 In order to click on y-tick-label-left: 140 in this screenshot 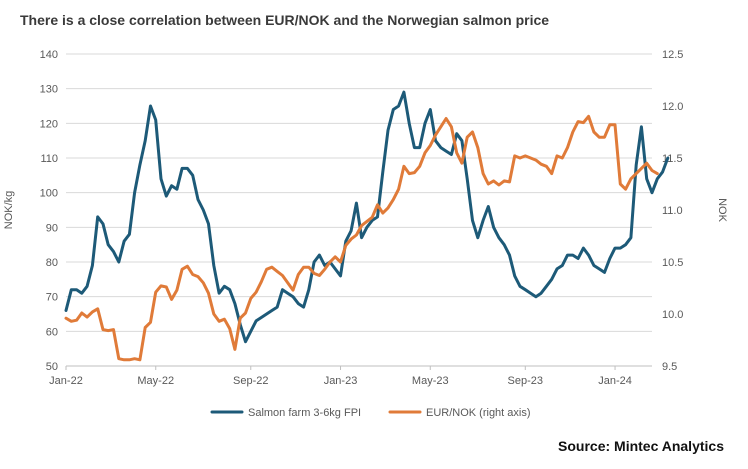, I will do `click(49, 55)`.